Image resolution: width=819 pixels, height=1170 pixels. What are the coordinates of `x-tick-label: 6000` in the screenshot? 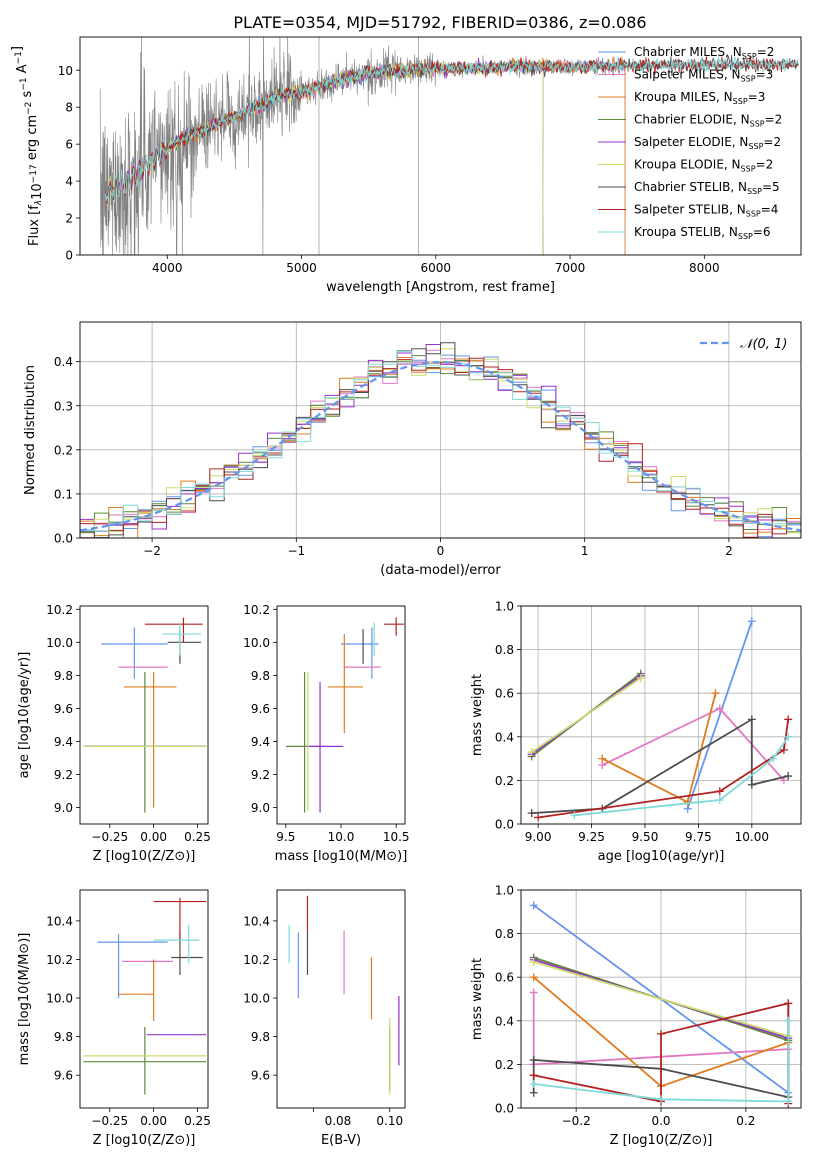 It's located at (436, 268).